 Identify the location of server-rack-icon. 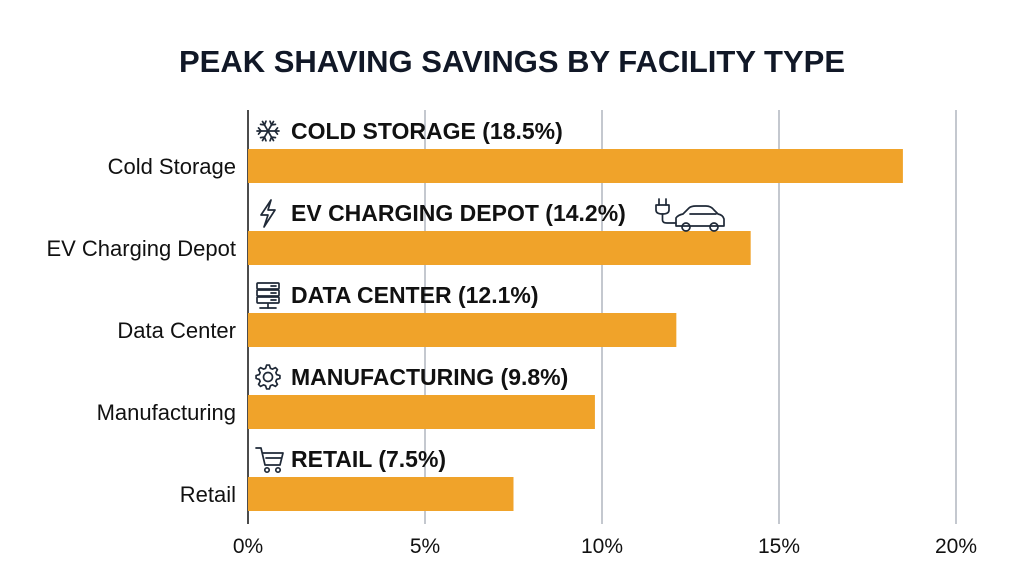
(268, 295).